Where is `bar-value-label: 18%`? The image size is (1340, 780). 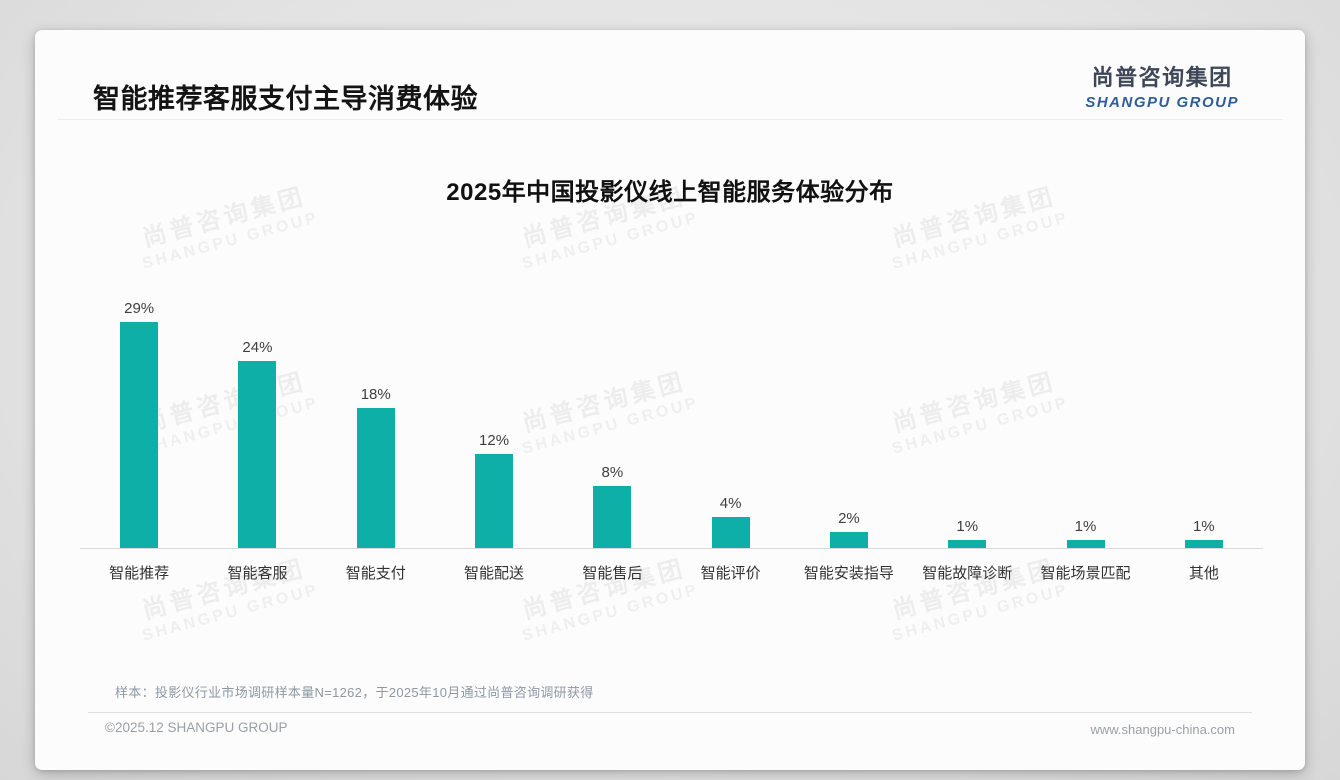
bar-value-label: 18% is located at coordinates (375, 394).